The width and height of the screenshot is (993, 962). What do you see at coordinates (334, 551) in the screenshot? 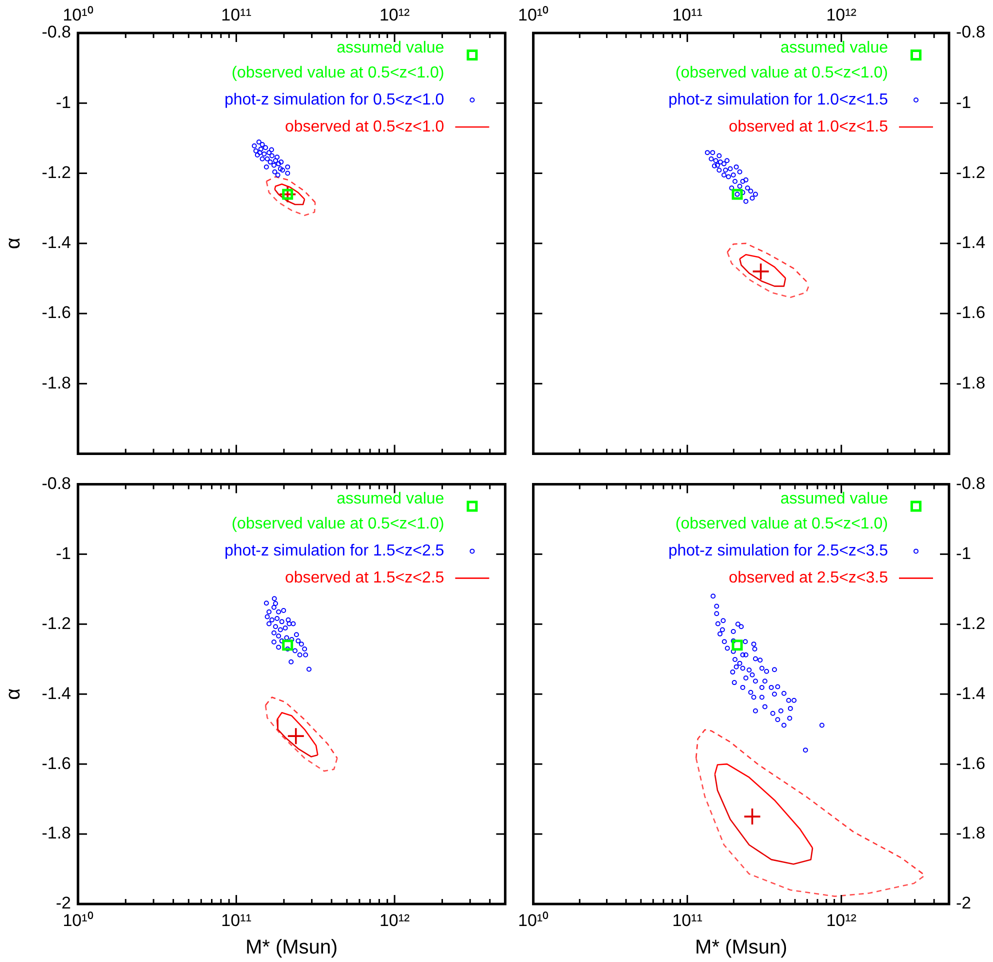
I see `legend-label: phot-z simulation for 1.5<z<2.5` at bounding box center [334, 551].